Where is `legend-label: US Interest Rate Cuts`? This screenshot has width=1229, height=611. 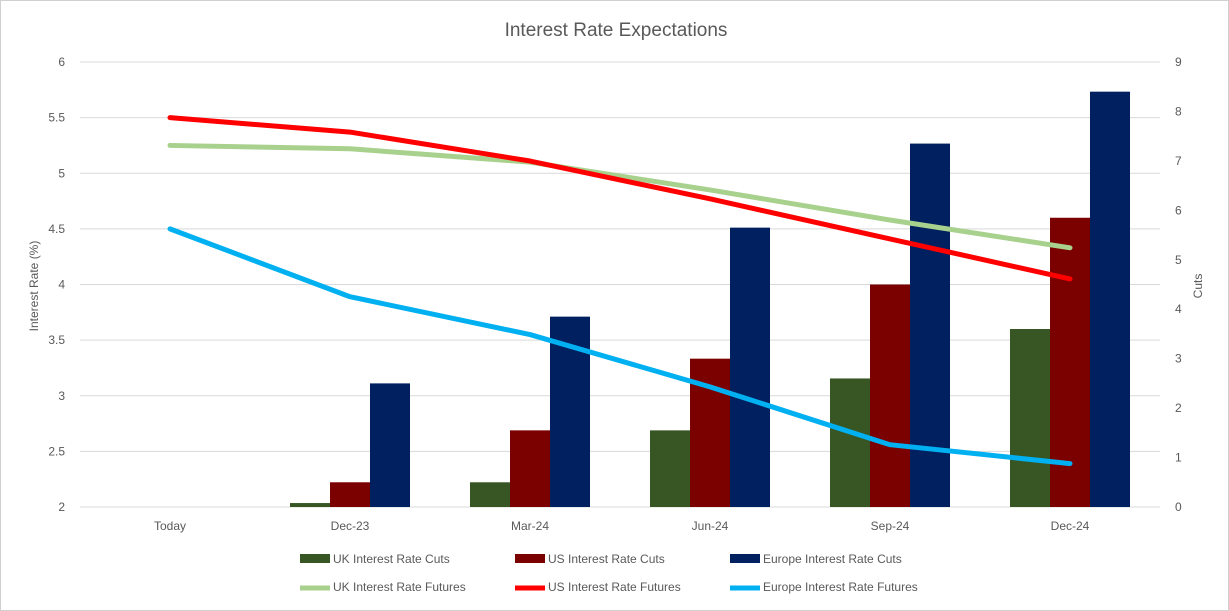
legend-label: US Interest Rate Cuts is located at coordinates (606, 559).